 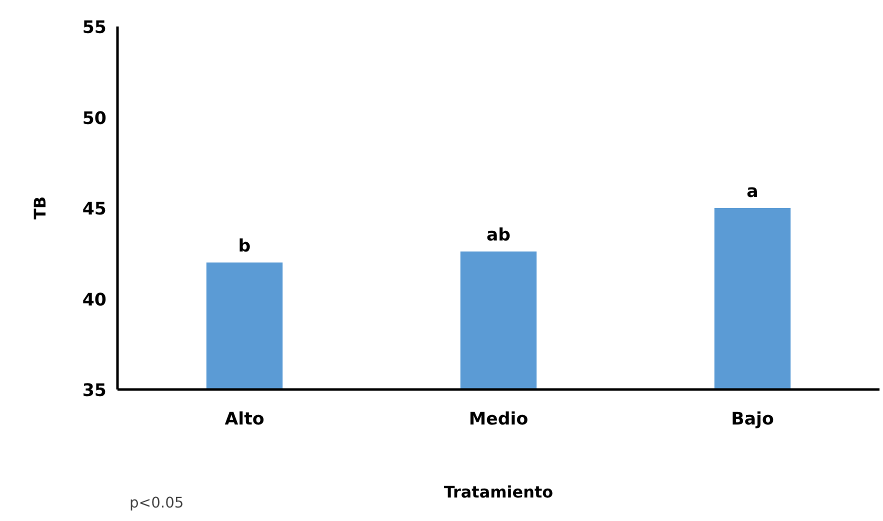 I want to click on x-tick-label: Alto, so click(x=244, y=420).